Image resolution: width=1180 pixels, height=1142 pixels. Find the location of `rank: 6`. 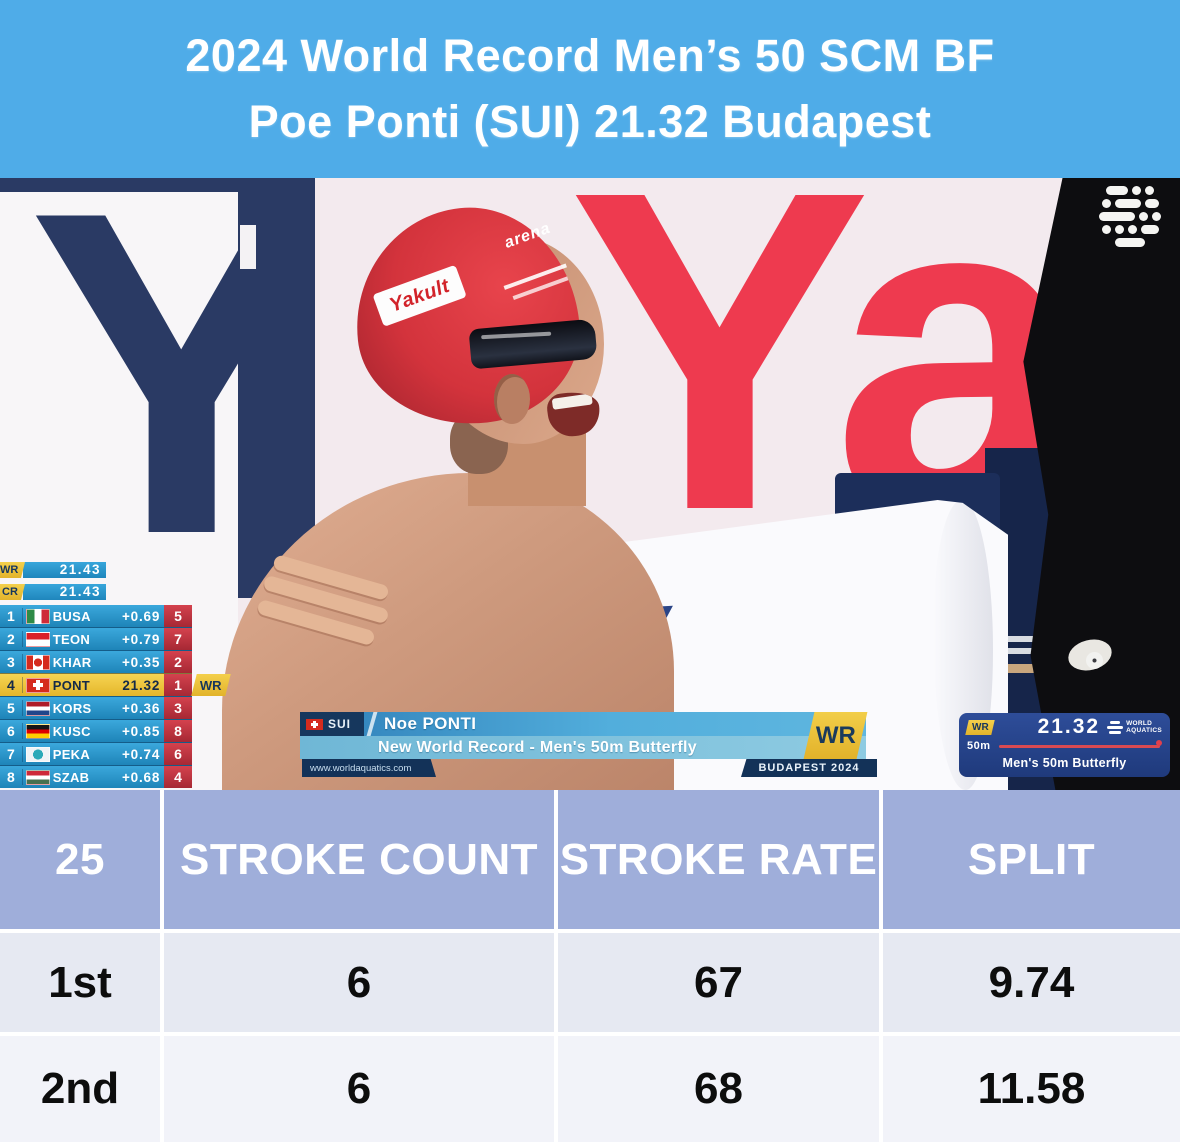

rank: 6 is located at coordinates (11, 731).